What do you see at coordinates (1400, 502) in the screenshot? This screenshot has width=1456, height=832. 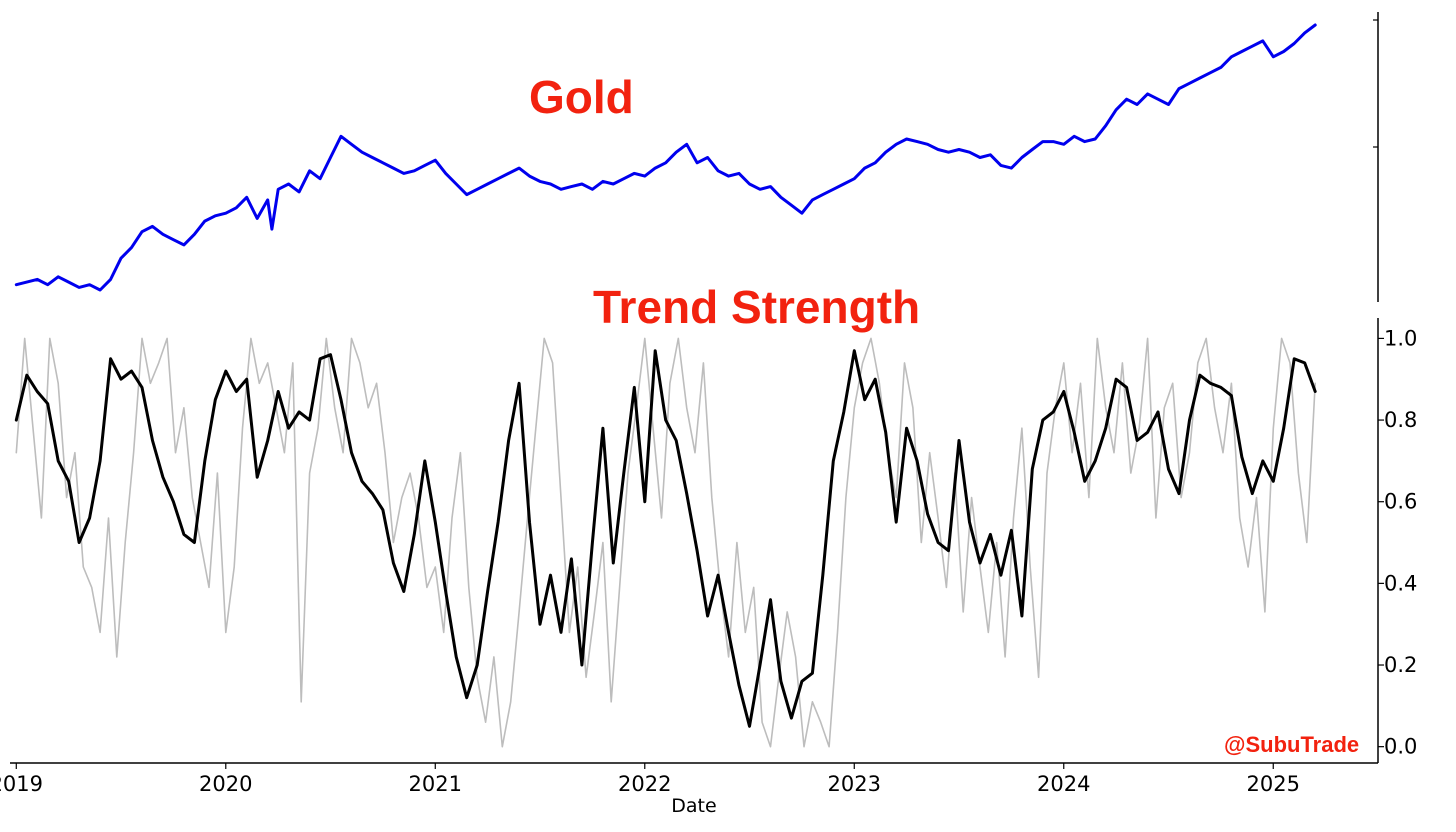 I see `y-tick-label-0.6: 0.6` at bounding box center [1400, 502].